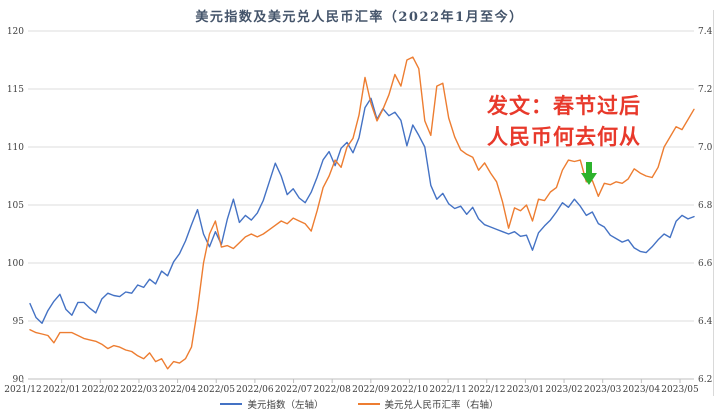 The image size is (719, 418). I want to click on chart-title: 美元指数及美元兑人民币汇率（2022年1月至今）, so click(359, 17).